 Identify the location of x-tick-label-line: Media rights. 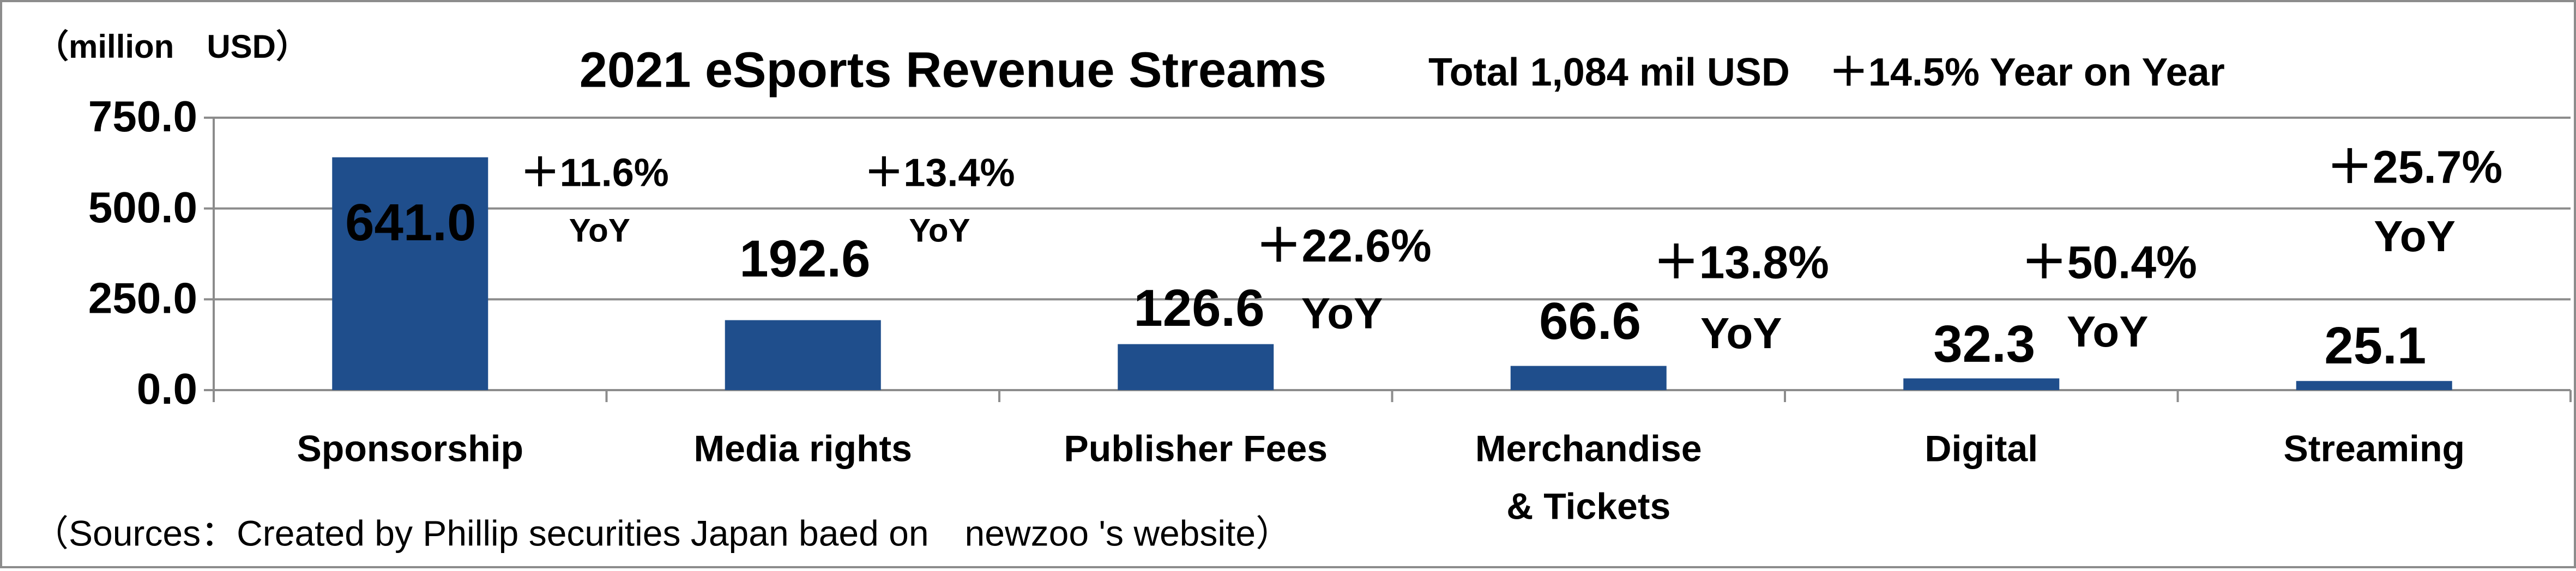
(804, 449).